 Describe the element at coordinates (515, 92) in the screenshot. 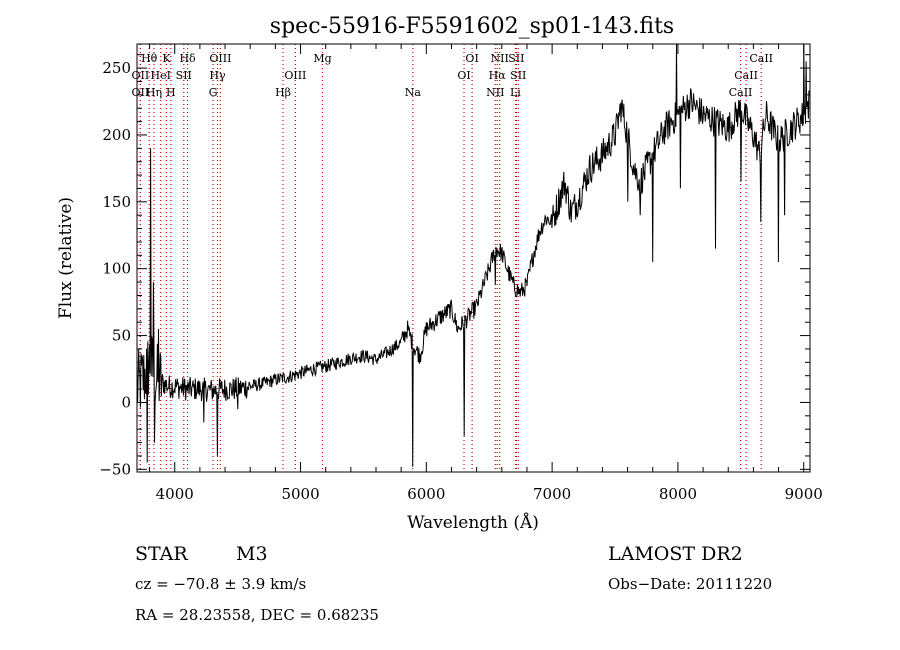

I see `line-marker-label: Li` at that location.